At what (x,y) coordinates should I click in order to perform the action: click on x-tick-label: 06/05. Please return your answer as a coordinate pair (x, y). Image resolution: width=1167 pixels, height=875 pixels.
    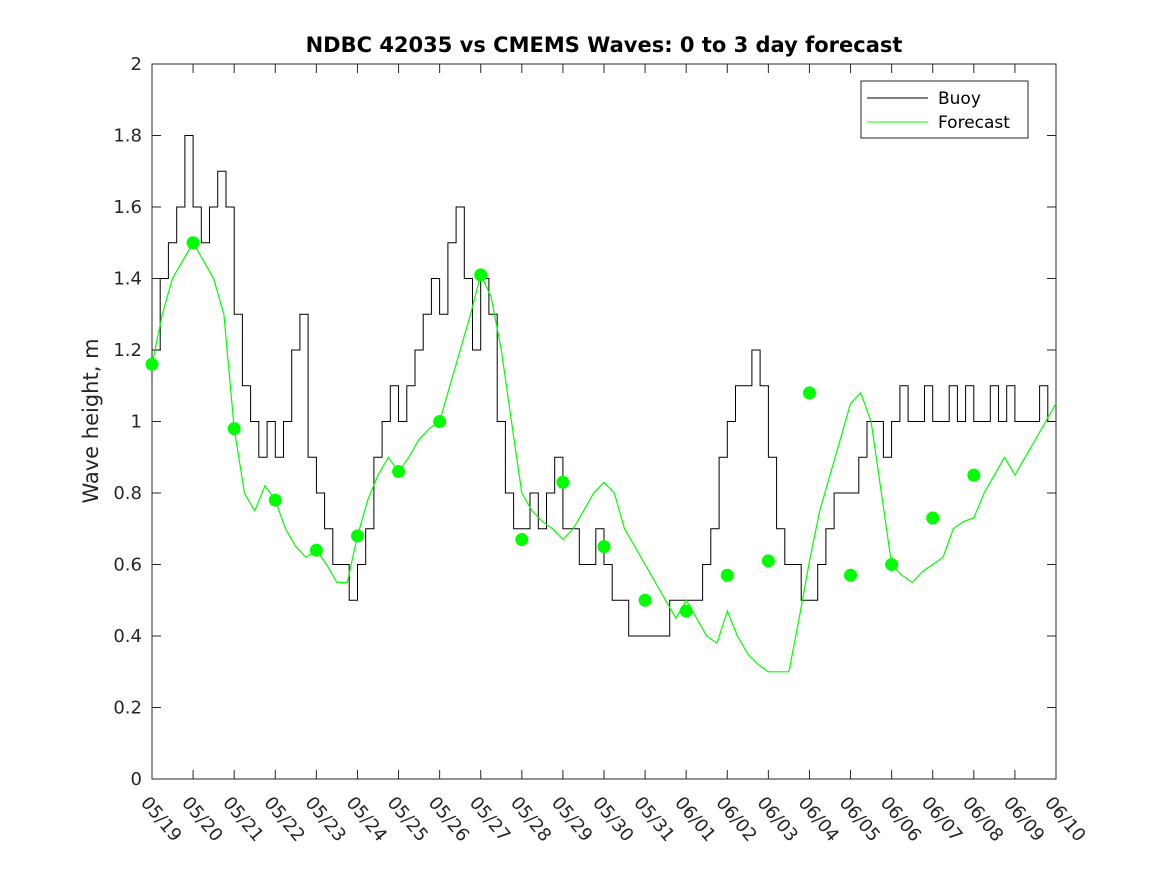
    Looking at the image, I should click on (859, 819).